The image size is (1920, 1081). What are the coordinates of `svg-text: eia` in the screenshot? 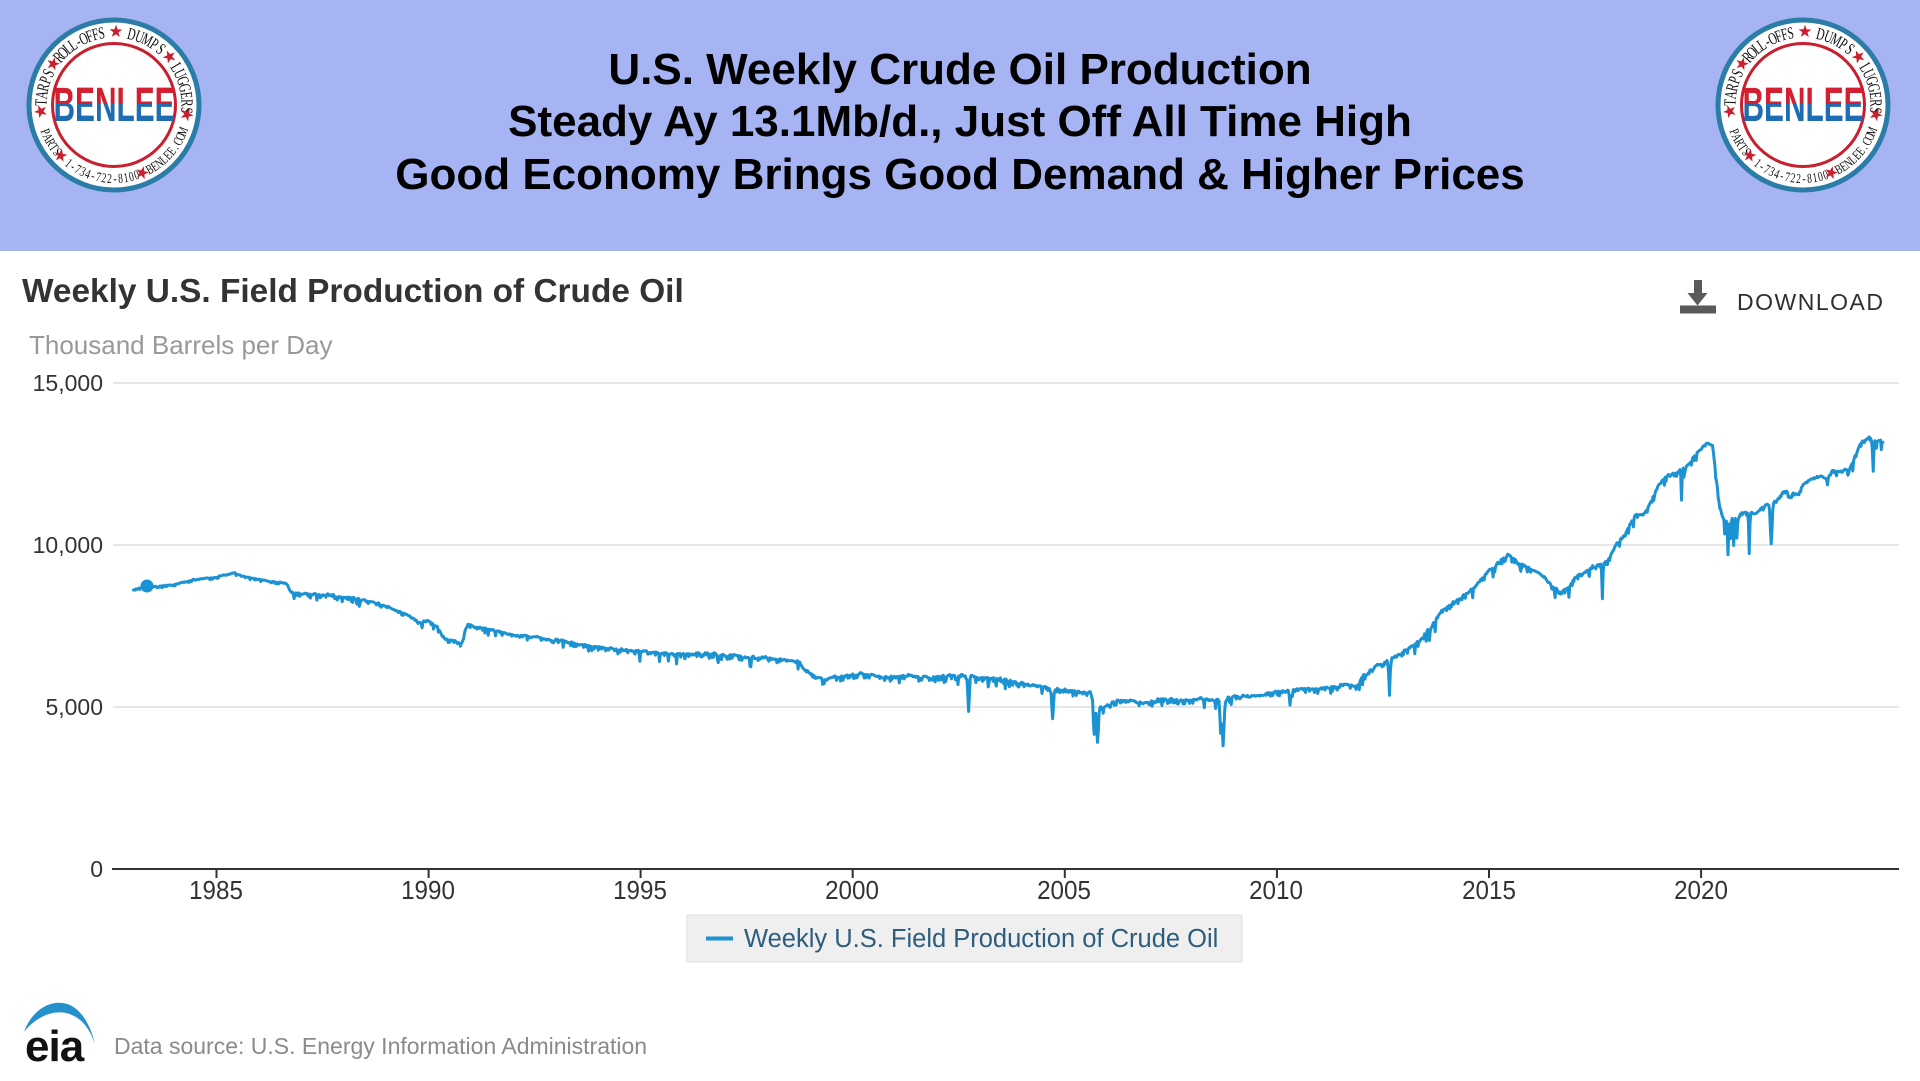 It's located at (55, 1046).